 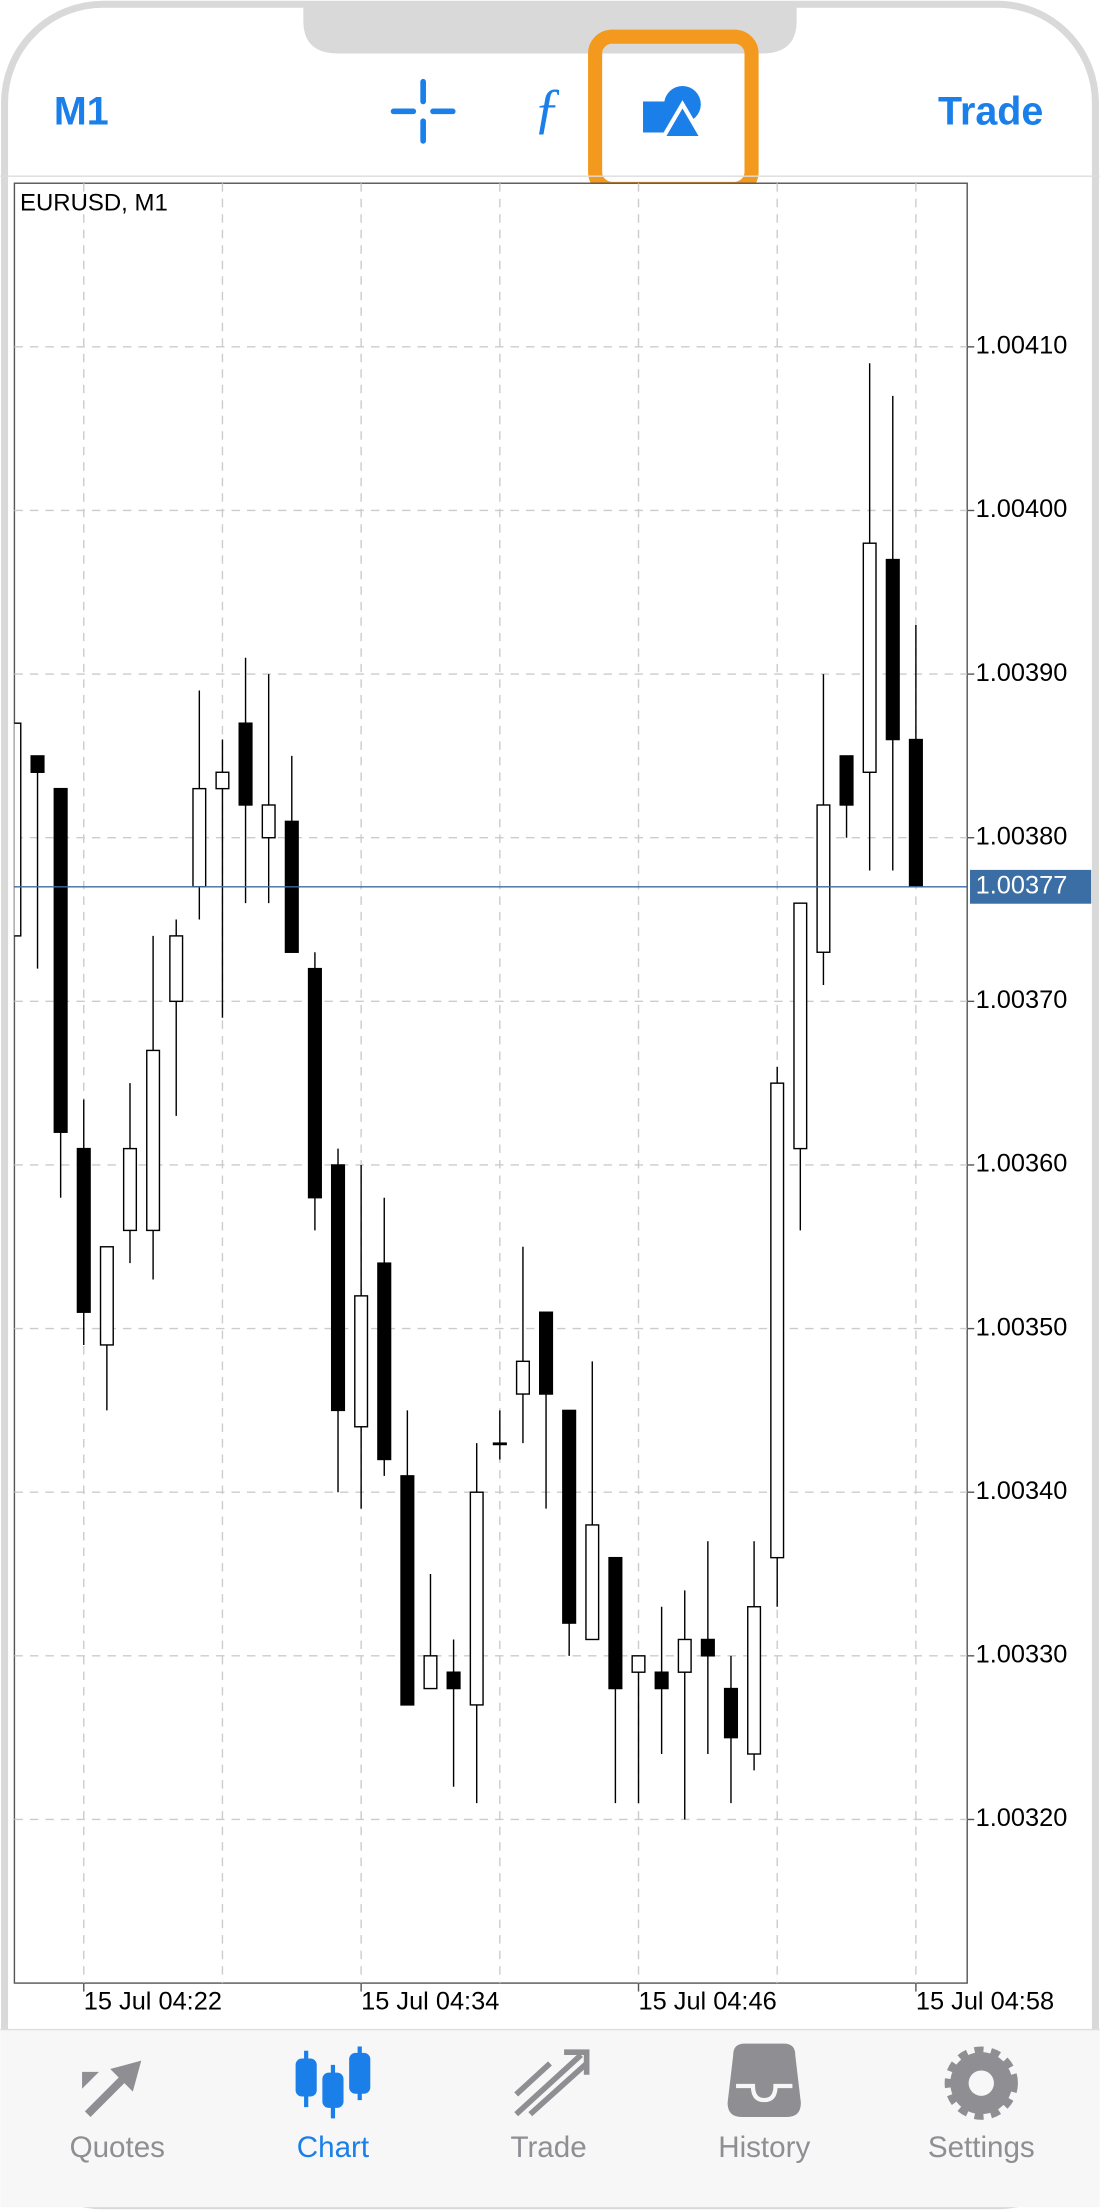 What do you see at coordinates (1022, 1818) in the screenshot?
I see `y-tick-label: 1.00320` at bounding box center [1022, 1818].